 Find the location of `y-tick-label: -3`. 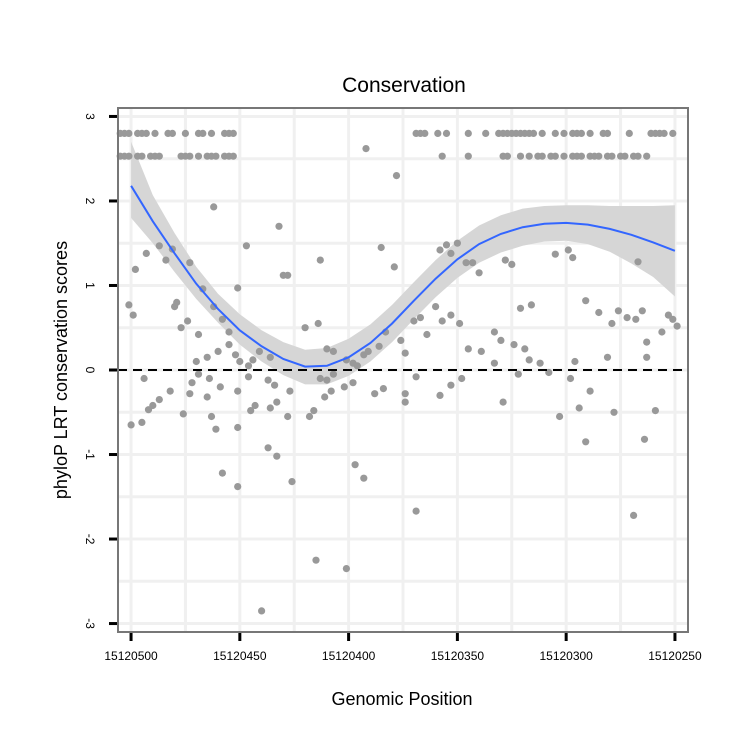

y-tick-label: -3 is located at coordinates (90, 623).